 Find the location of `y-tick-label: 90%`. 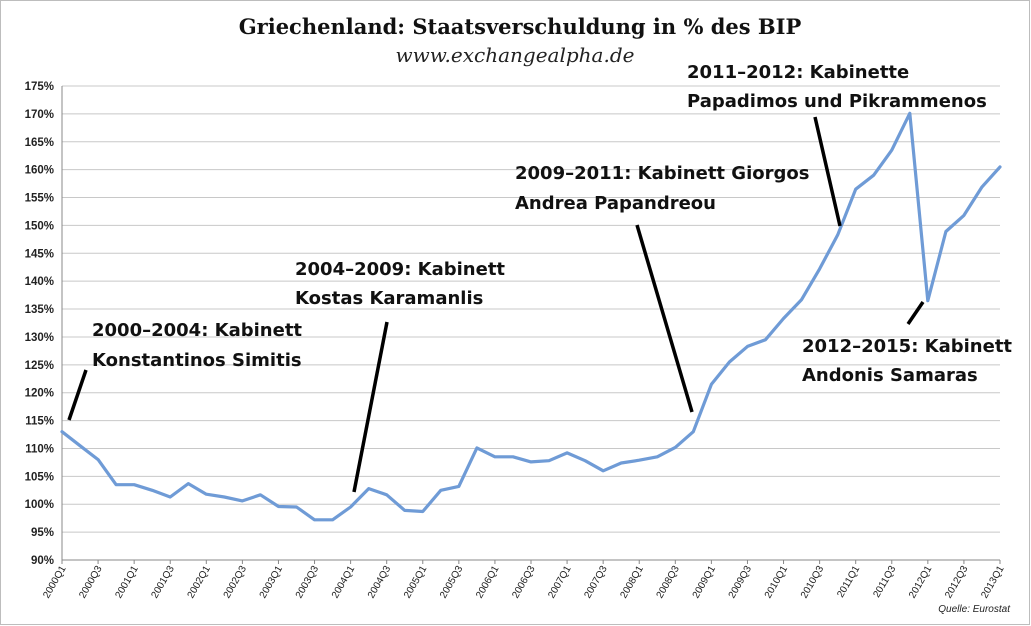

y-tick-label: 90% is located at coordinates (42, 561).